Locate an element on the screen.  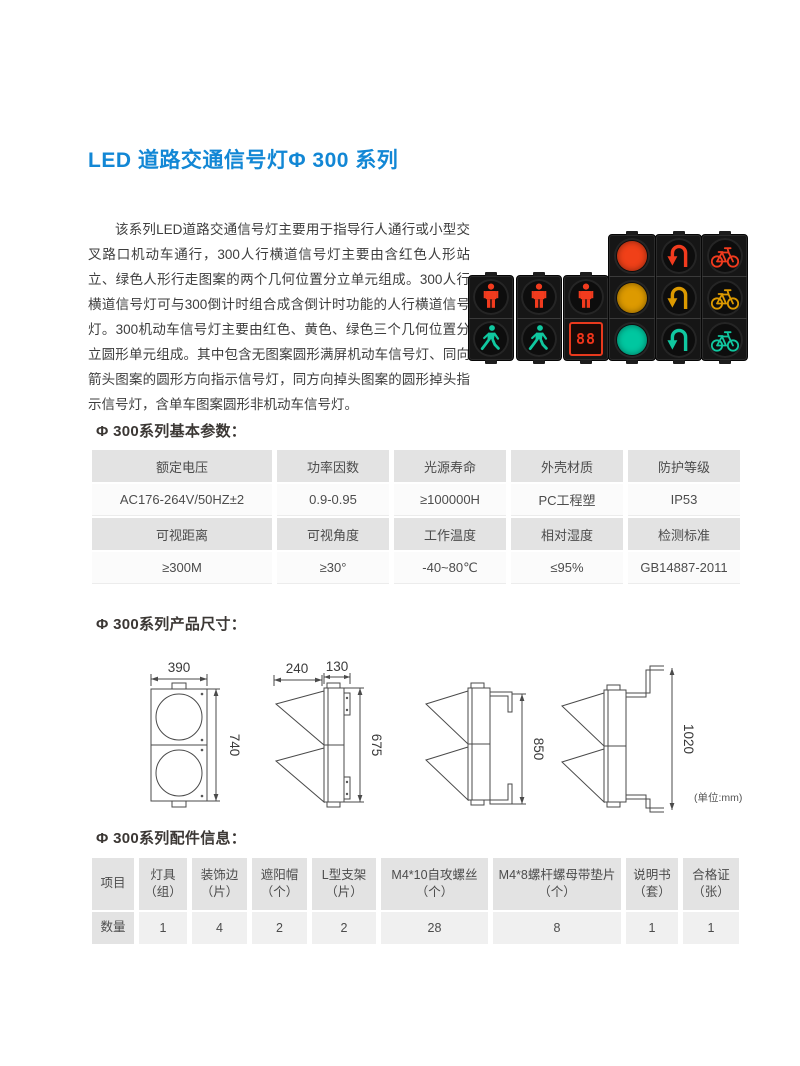
parts-header-name: M4*8螺杆螺母带垫片 is located at coordinates (557, 874).